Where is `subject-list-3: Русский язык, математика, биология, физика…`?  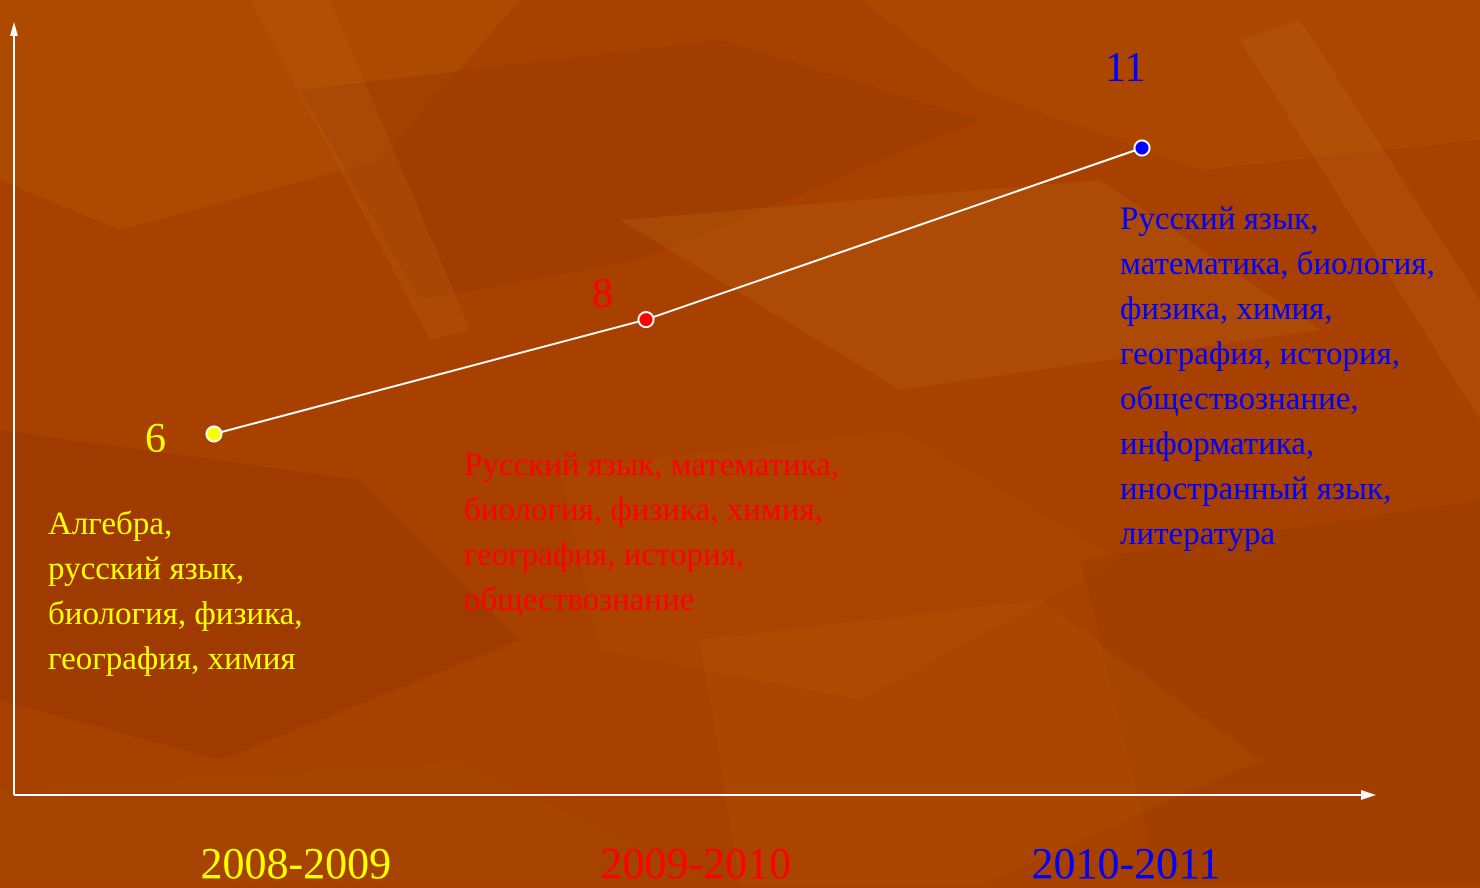 subject-list-3: Русский язык, математика, биология, физика… is located at coordinates (1277, 377).